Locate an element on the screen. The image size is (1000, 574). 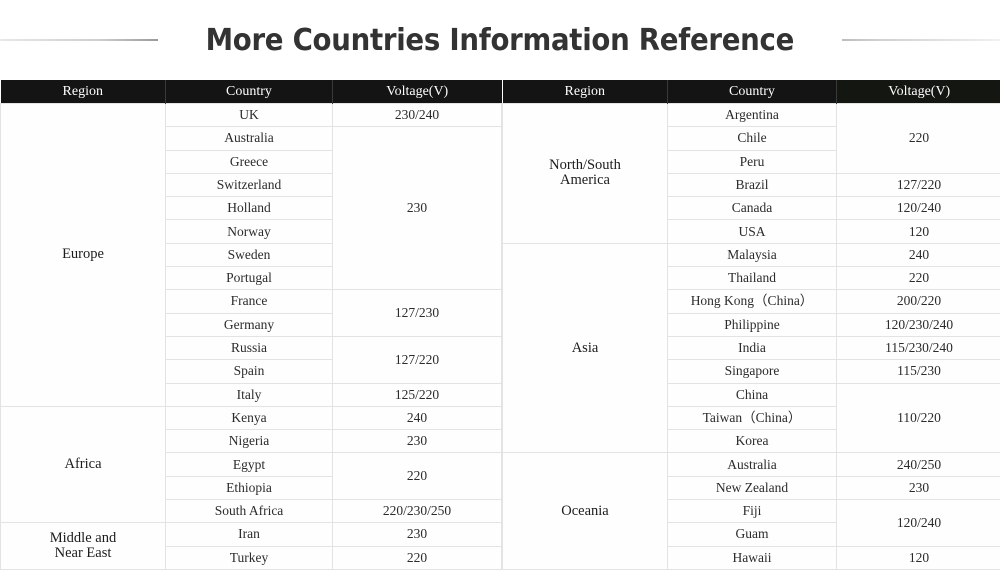
table-row: Taiwan（China） is located at coordinates (751, 418).